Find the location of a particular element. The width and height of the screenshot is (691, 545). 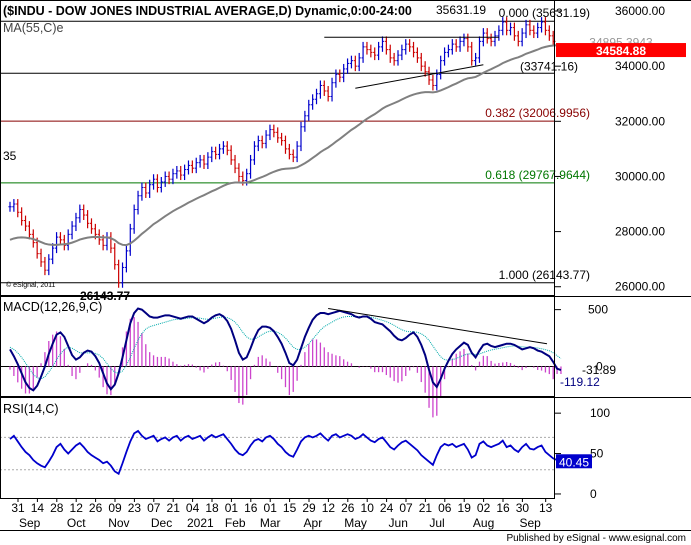

macd-ytick-label: 500 is located at coordinates (598, 310).